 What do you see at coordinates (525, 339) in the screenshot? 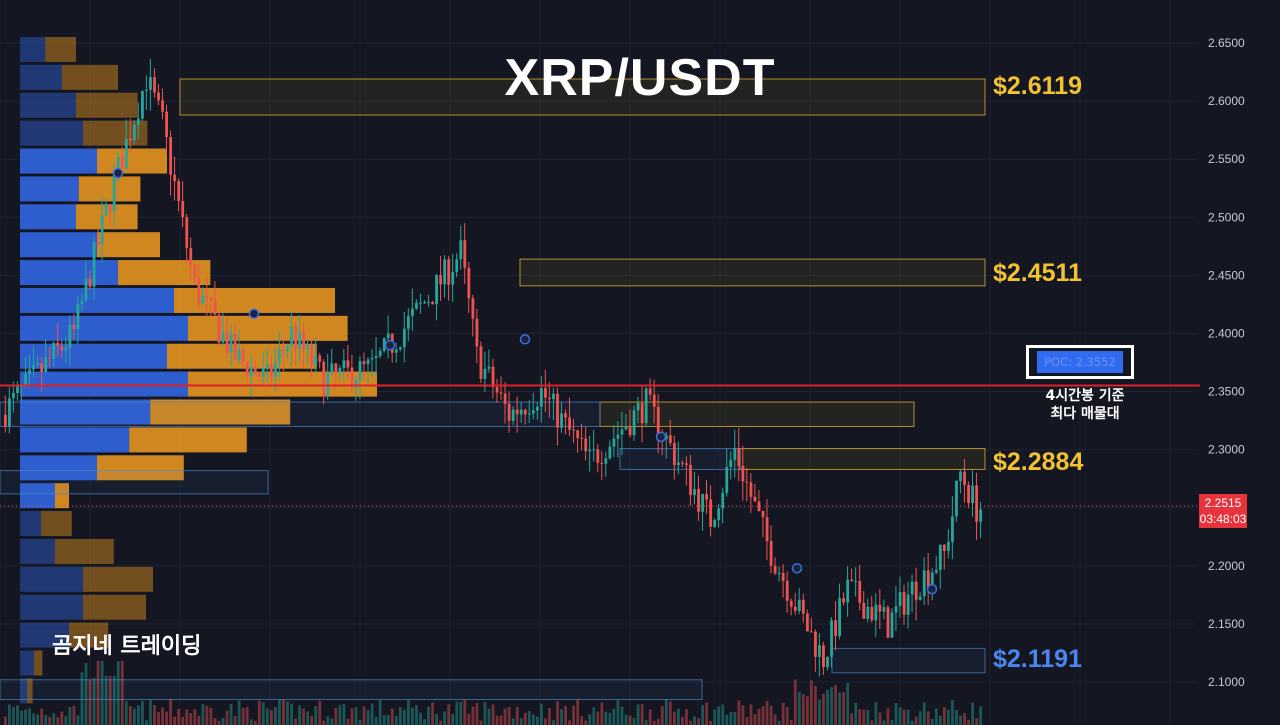
I see `pivot-marker` at bounding box center [525, 339].